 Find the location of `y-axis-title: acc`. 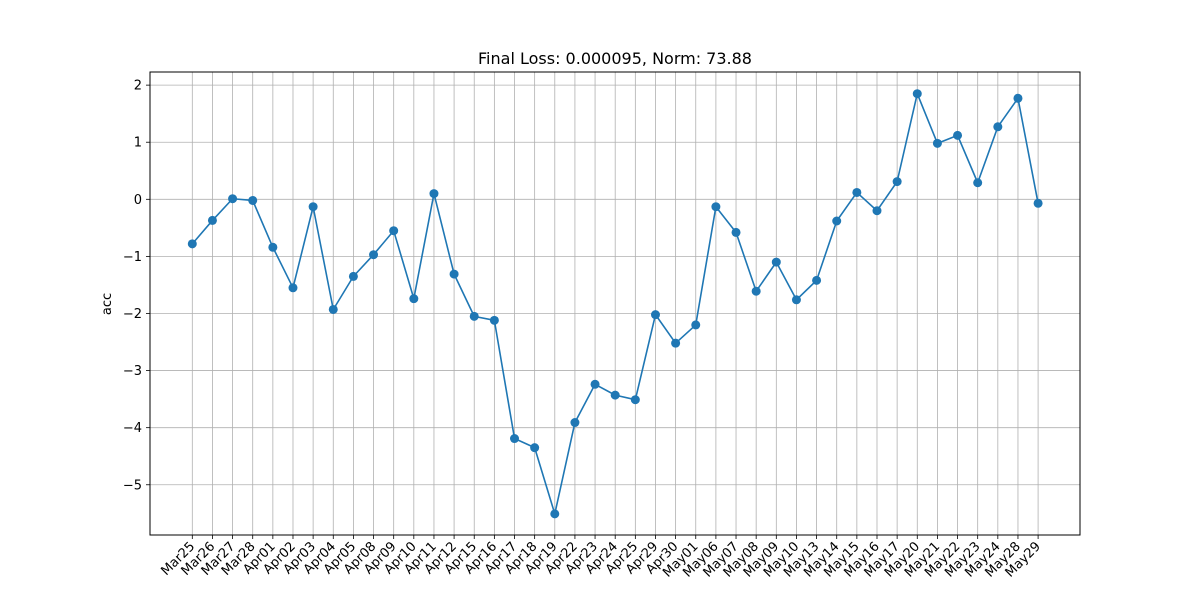

y-axis-title: acc is located at coordinates (107, 304).